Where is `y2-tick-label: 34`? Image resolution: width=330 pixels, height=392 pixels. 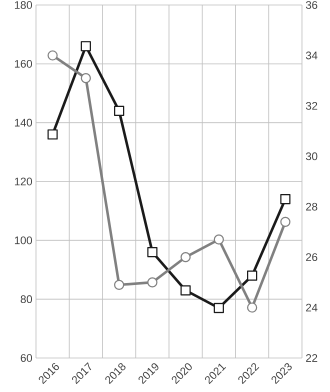 y2-tick-label: 34 is located at coordinates (312, 56).